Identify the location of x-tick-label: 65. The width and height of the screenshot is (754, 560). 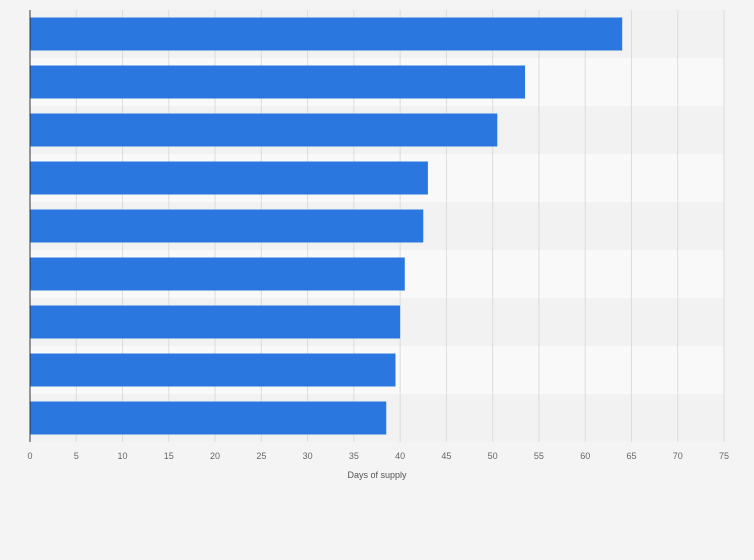
(631, 456).